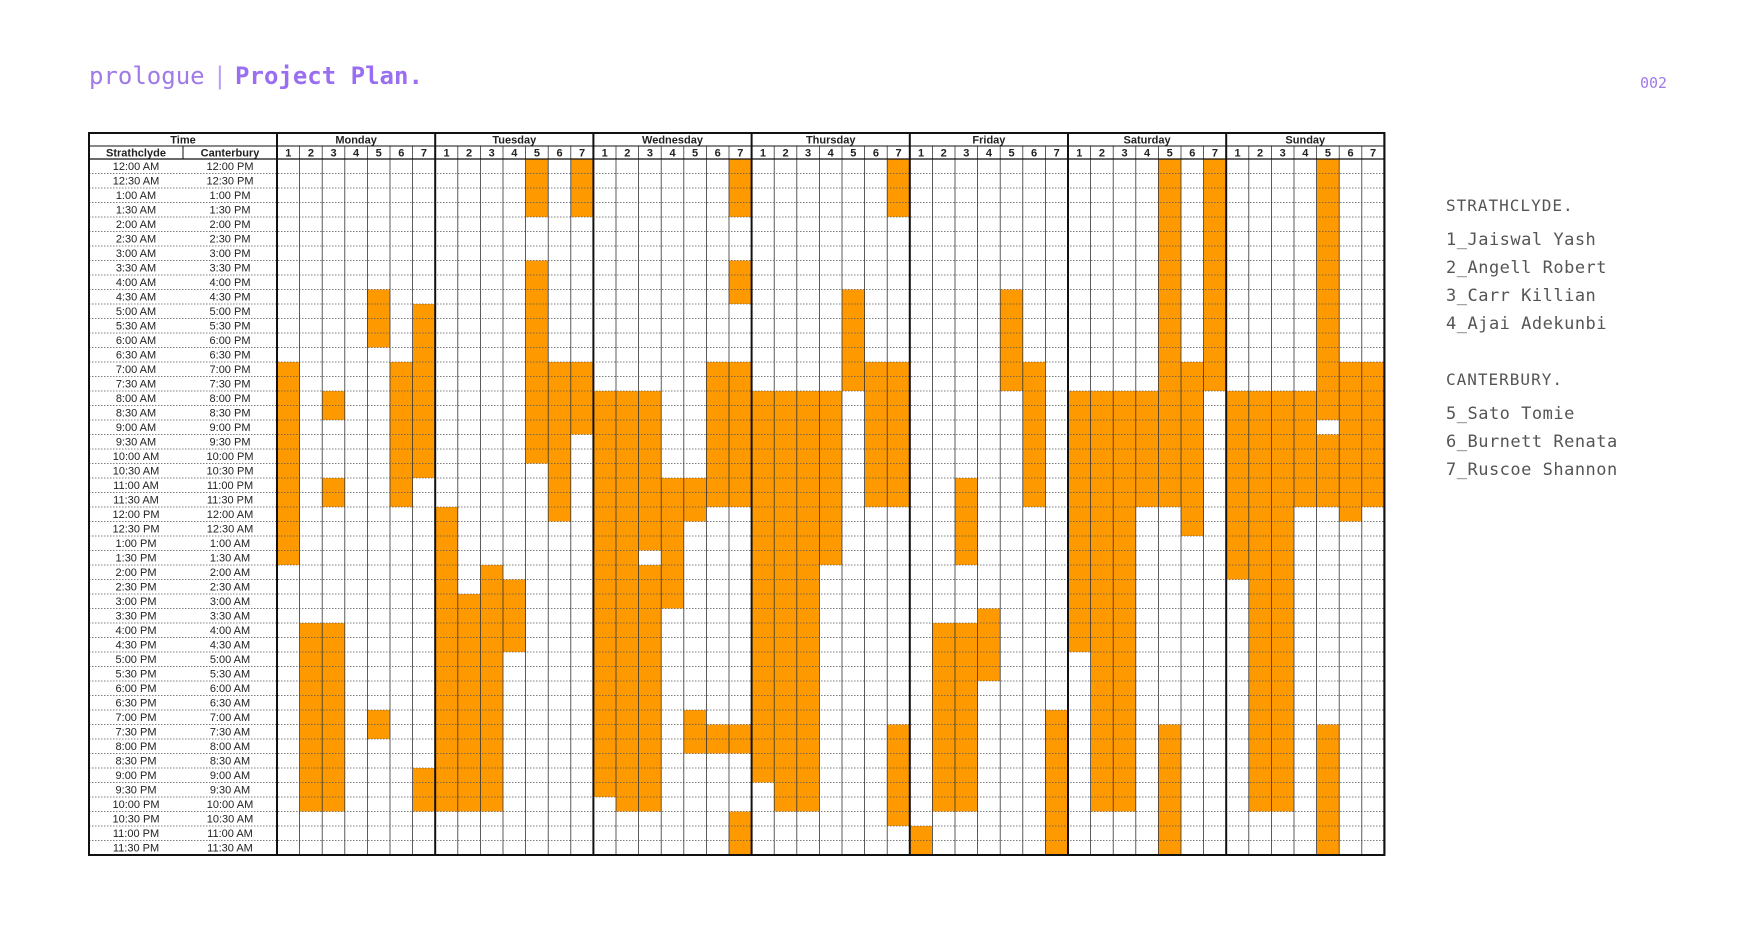 The height and width of the screenshot is (945, 1754). I want to click on canterbury-time: 1:00 AM, so click(230, 544).